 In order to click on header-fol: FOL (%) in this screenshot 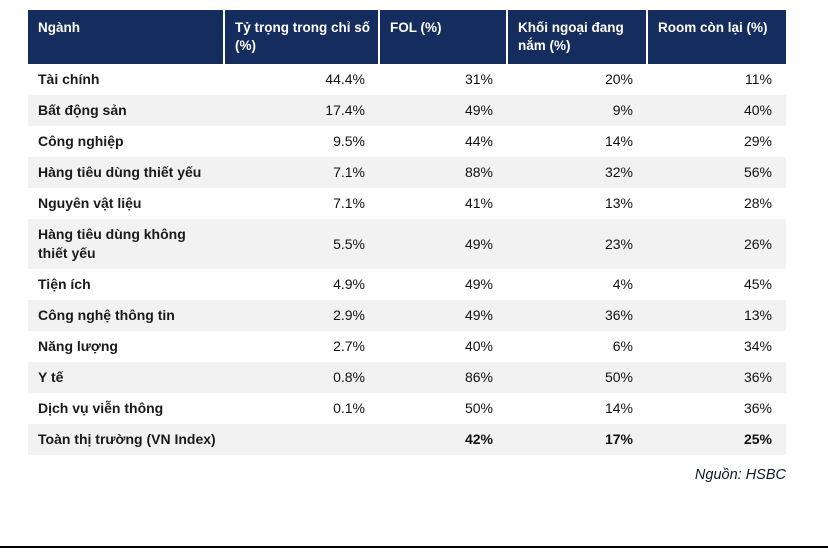, I will do `click(442, 37)`.